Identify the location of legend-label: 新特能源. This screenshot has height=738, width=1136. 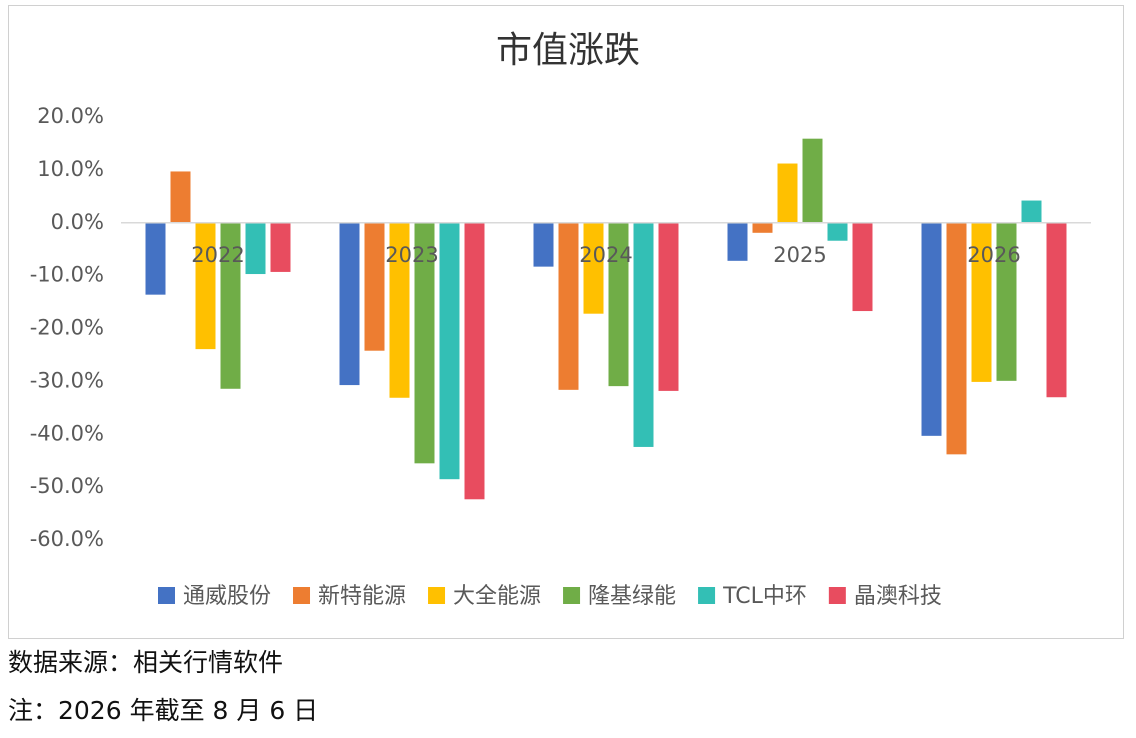
(362, 596).